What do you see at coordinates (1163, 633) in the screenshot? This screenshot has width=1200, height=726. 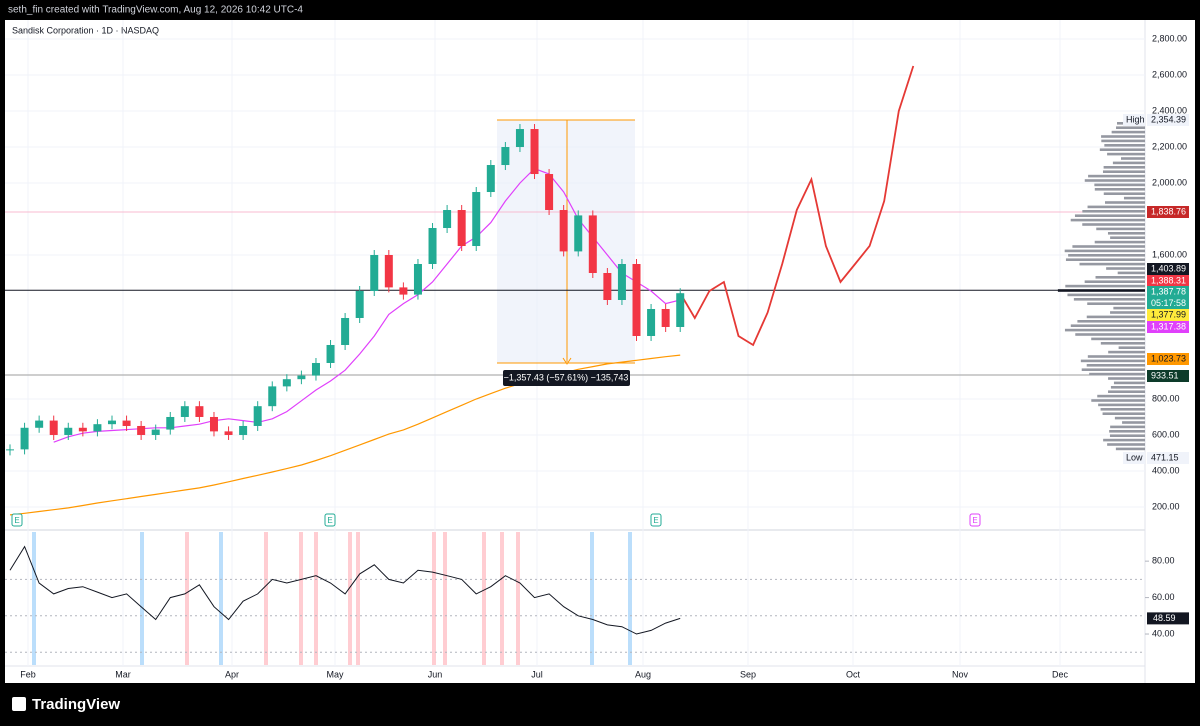 I see `oscillator-tick-label: 40.00` at bounding box center [1163, 633].